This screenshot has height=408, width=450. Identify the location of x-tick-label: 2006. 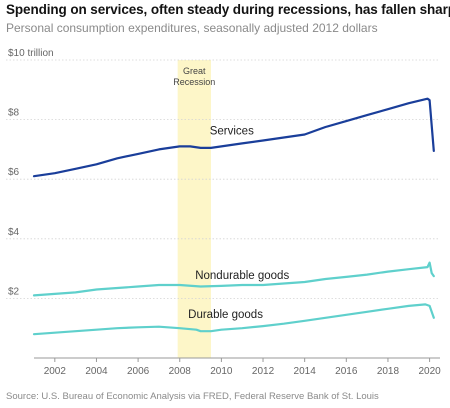
(138, 371).